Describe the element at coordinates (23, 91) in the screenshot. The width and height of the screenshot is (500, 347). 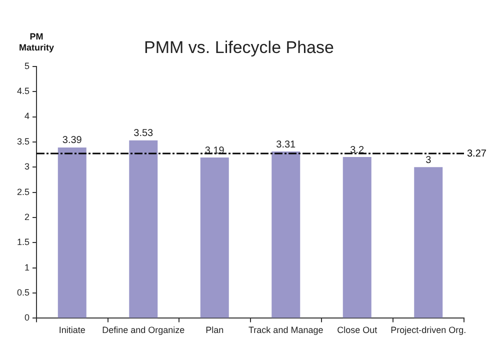
I see `y-tick-label: 4.5` at that location.